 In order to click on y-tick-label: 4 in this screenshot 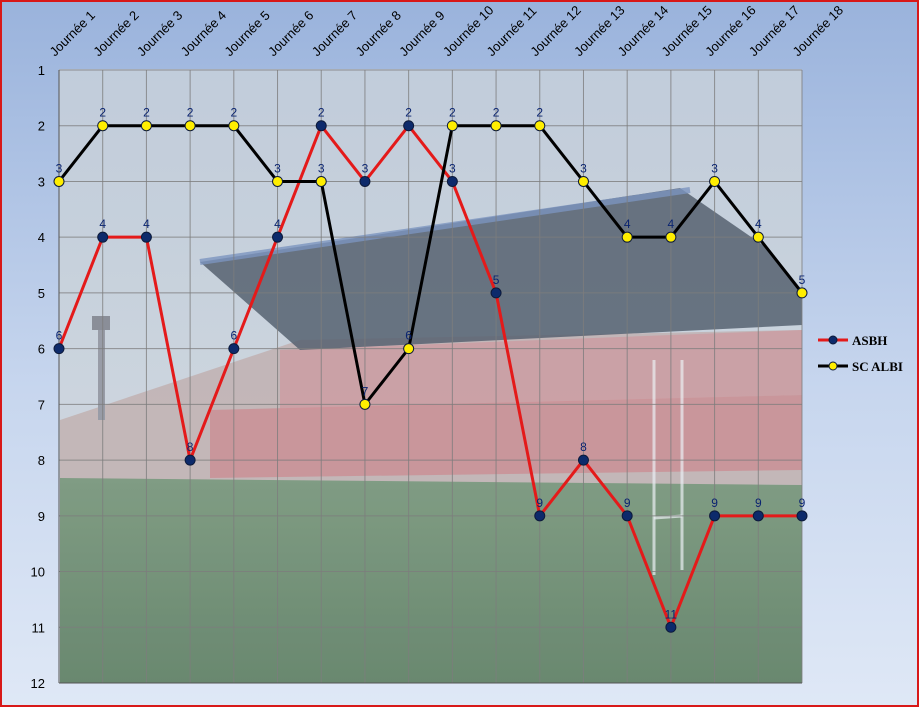, I will do `click(41, 237)`.